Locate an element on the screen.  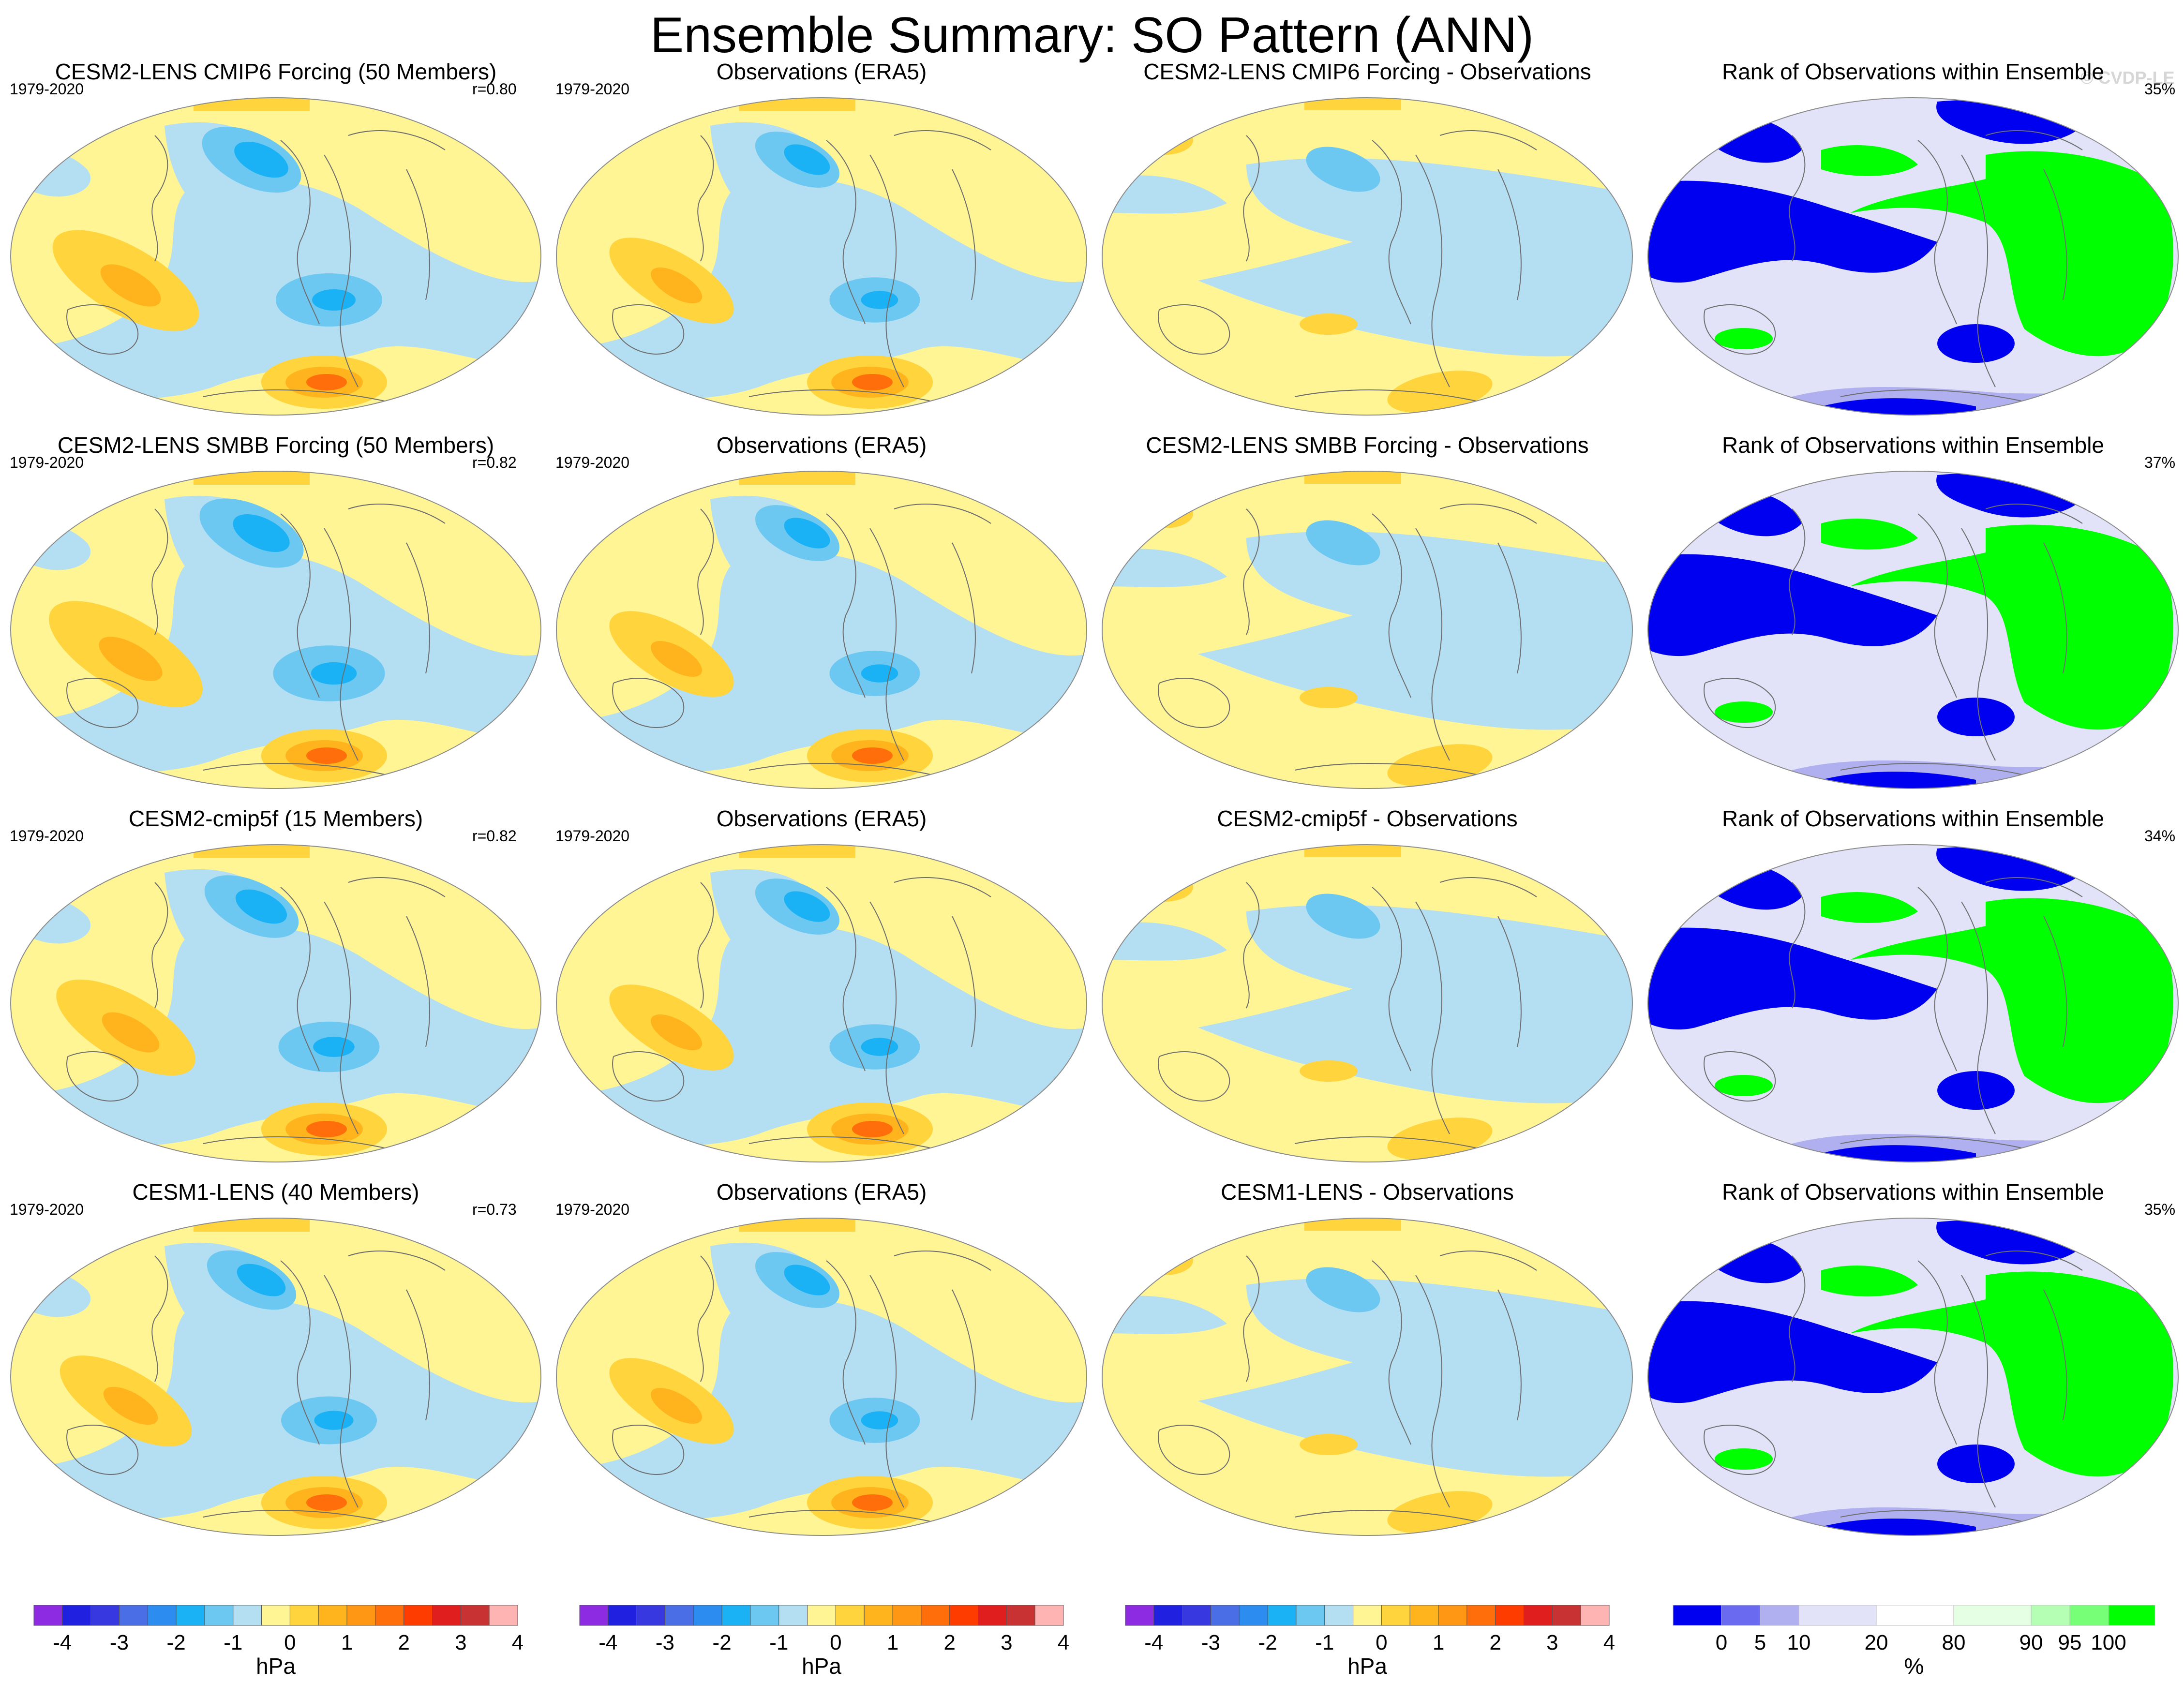
colorbar-tick-label: -3 is located at coordinates (665, 1642).